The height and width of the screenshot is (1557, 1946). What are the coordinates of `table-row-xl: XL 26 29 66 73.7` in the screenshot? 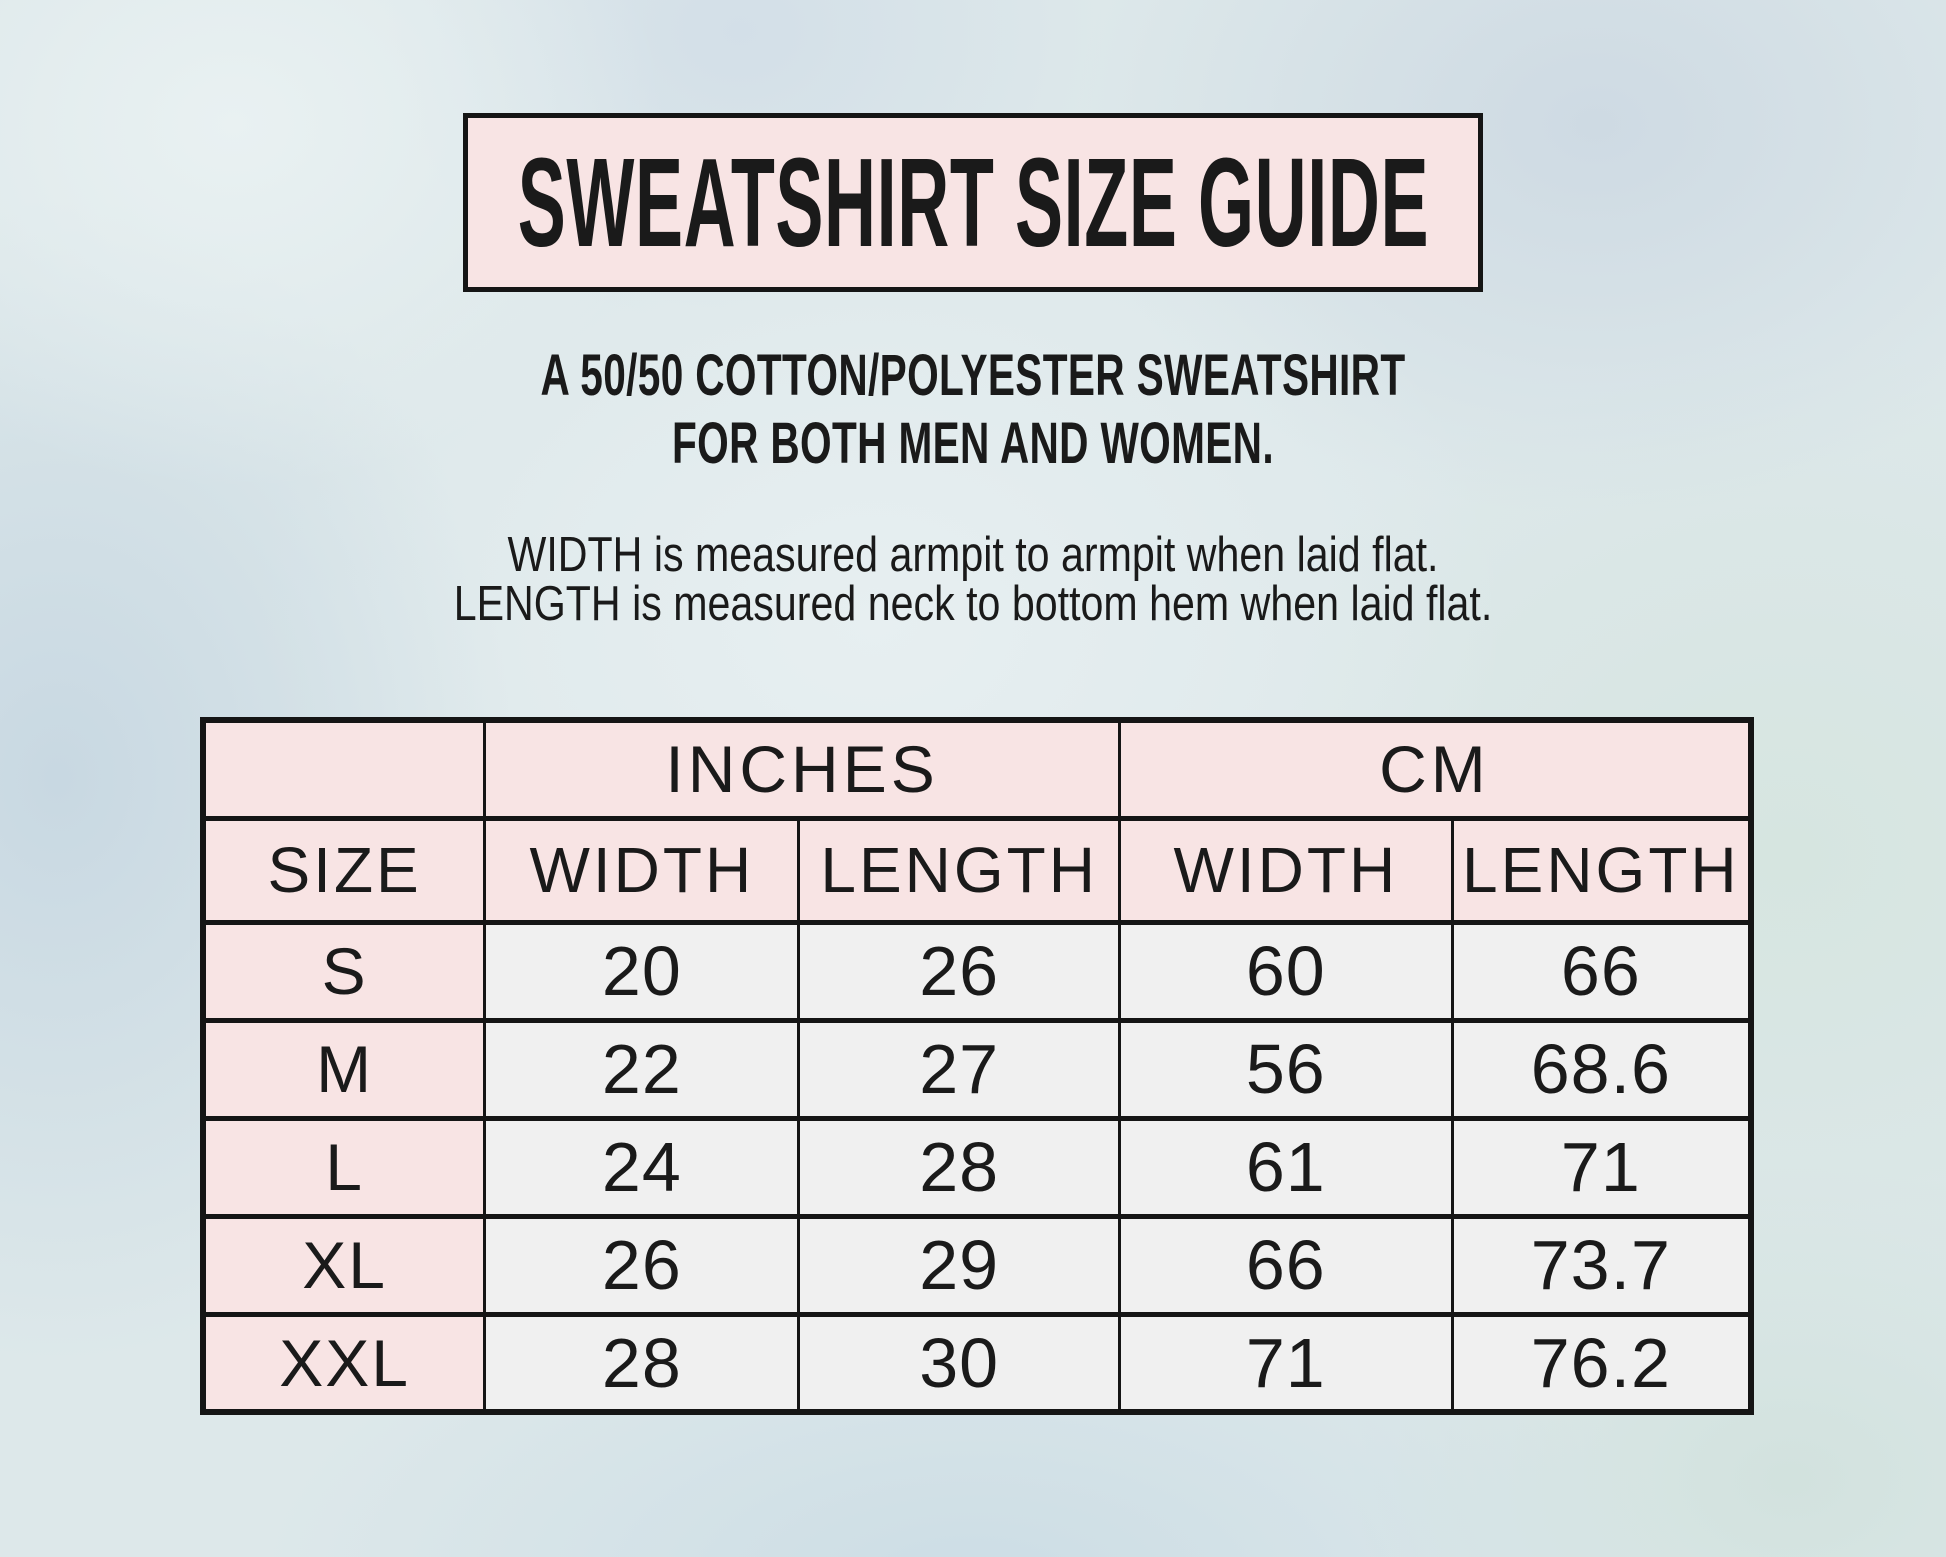 It's located at (977, 1265).